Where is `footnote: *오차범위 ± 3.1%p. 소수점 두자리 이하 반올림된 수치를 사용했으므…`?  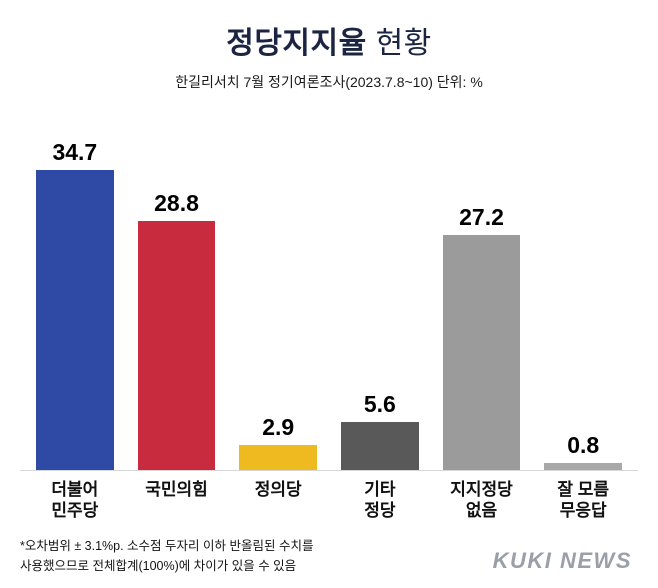 footnote: *오차범위 ± 3.1%p. 소수점 두자리 이하 반올림된 수치를 사용했으므… is located at coordinates (167, 556).